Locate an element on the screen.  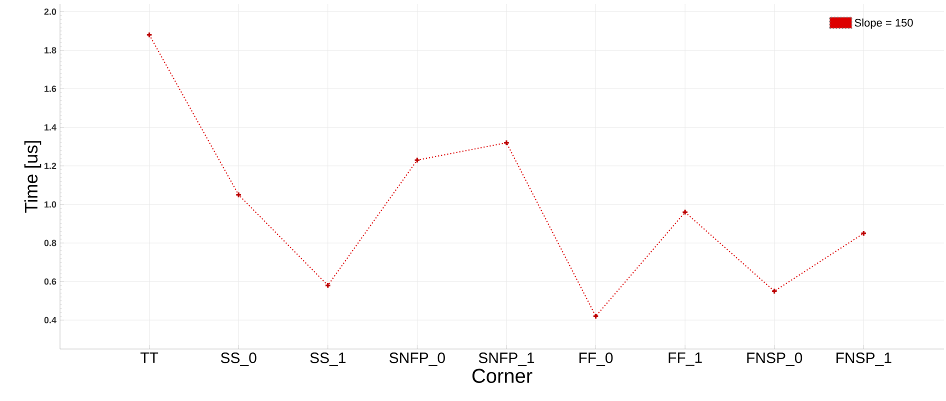
legend-label: Slope = 150 is located at coordinates (883, 23).